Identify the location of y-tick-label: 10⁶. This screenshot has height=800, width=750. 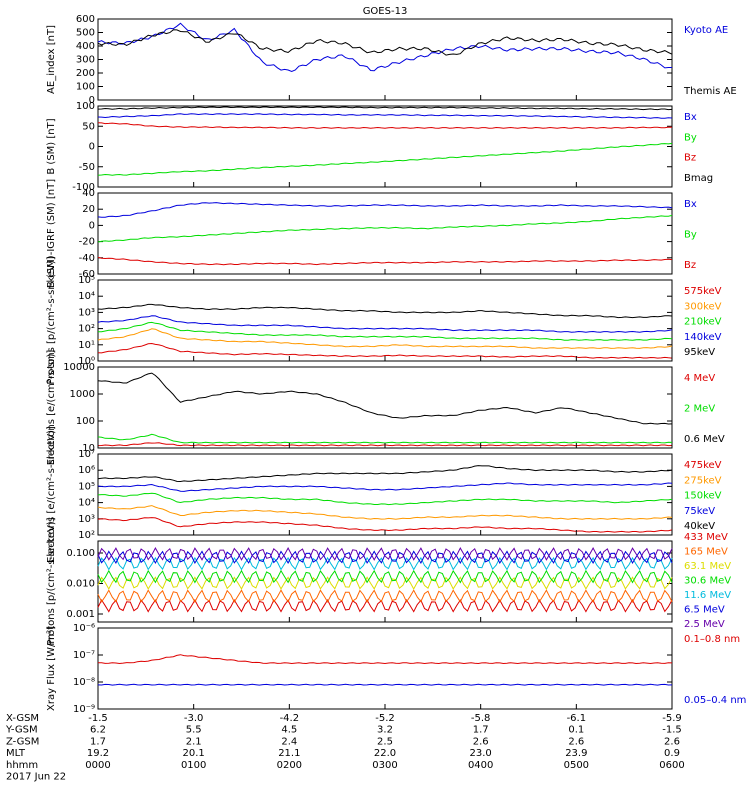
(86, 470).